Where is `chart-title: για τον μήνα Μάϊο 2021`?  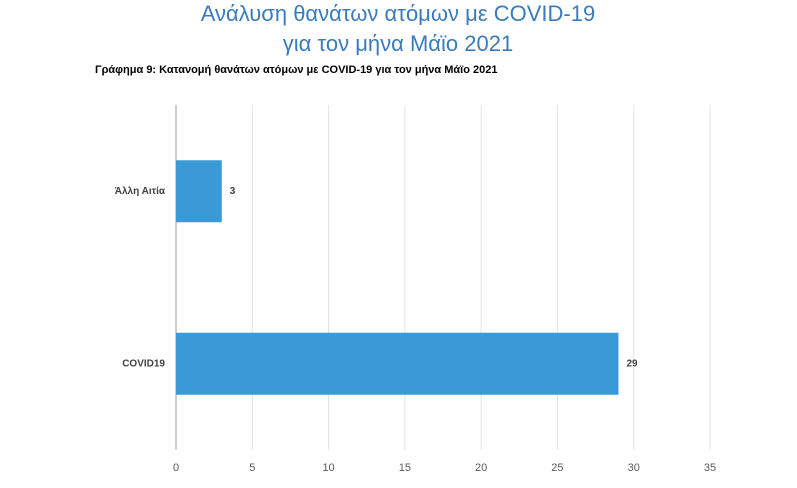 chart-title: για τον μήνα Μάϊο 2021 is located at coordinates (398, 43).